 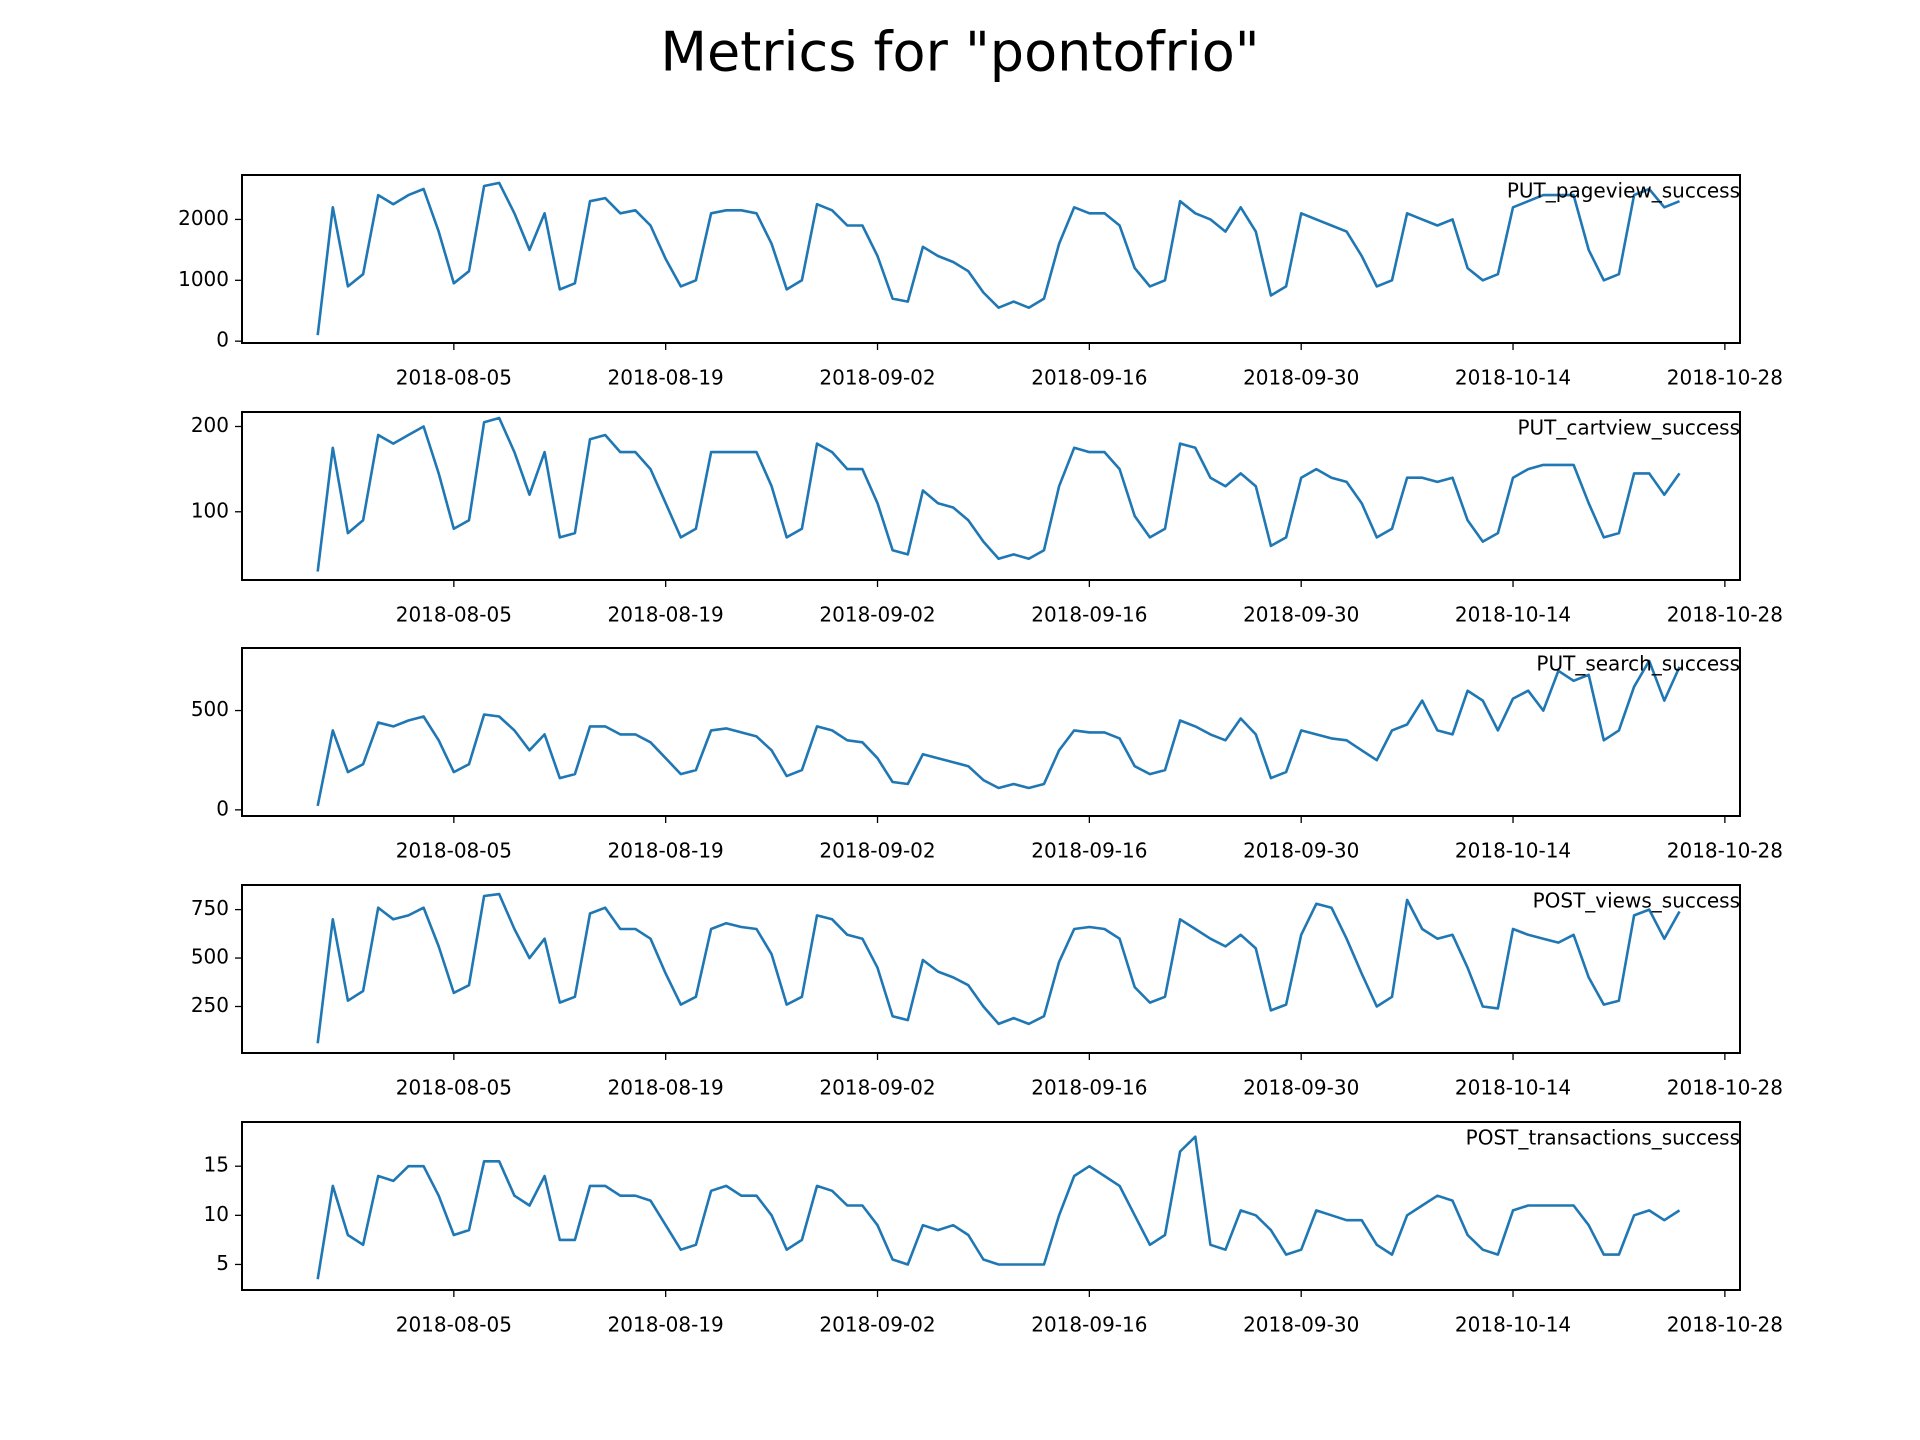 What do you see at coordinates (210, 510) in the screenshot?
I see `y-tick-label: 100` at bounding box center [210, 510].